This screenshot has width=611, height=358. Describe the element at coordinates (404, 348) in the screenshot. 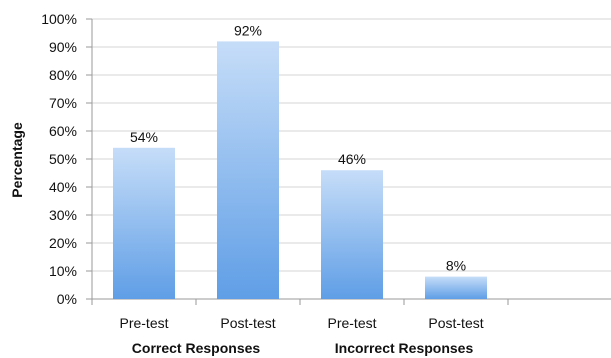

I see `group-label: Incorrect Responses` at that location.